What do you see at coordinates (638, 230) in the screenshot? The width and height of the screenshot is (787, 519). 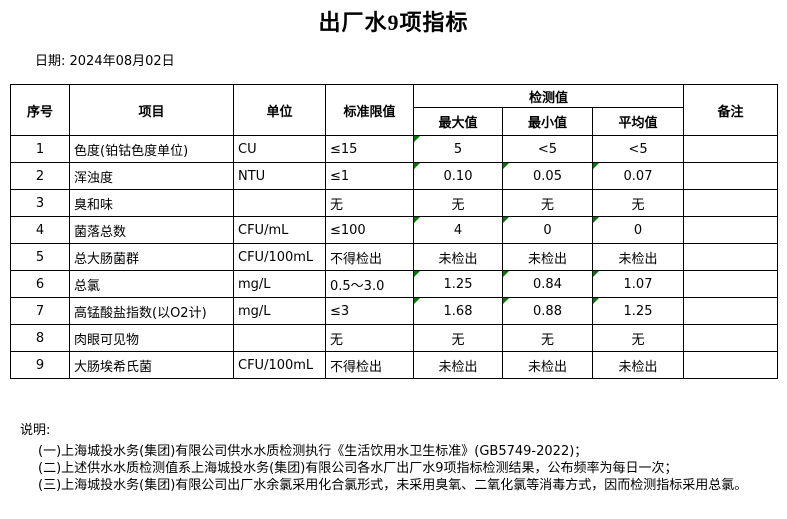 I see `cell-avg: 0` at bounding box center [638, 230].